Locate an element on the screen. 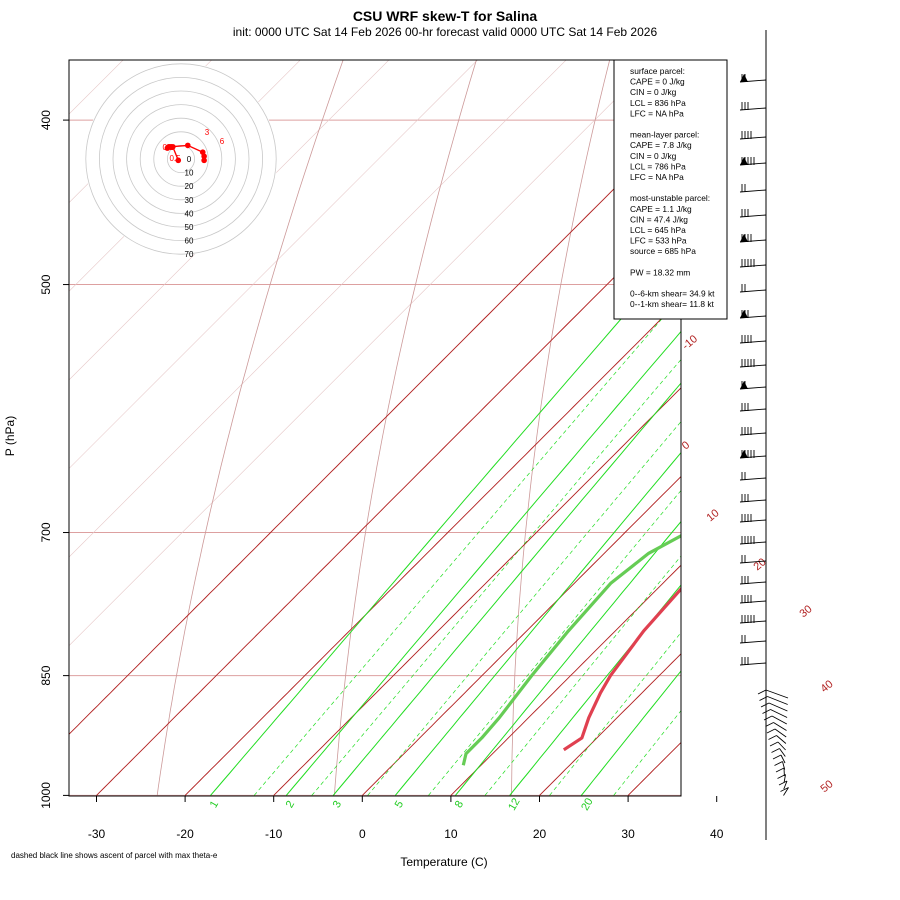 The height and width of the screenshot is (900, 900). stats-line: mean-layer parcel: is located at coordinates (664, 135).